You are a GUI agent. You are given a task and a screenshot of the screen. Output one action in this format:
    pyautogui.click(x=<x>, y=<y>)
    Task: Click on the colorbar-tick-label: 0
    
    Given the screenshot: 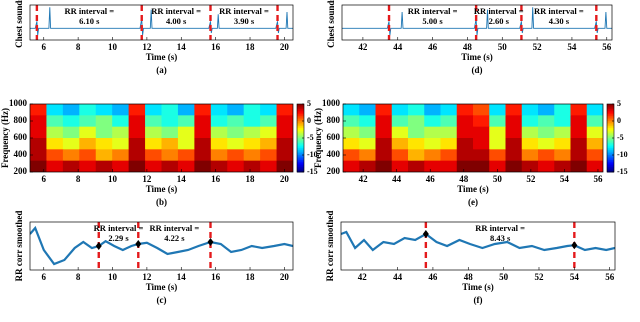 What is the action you would take?
    pyautogui.click(x=309, y=120)
    